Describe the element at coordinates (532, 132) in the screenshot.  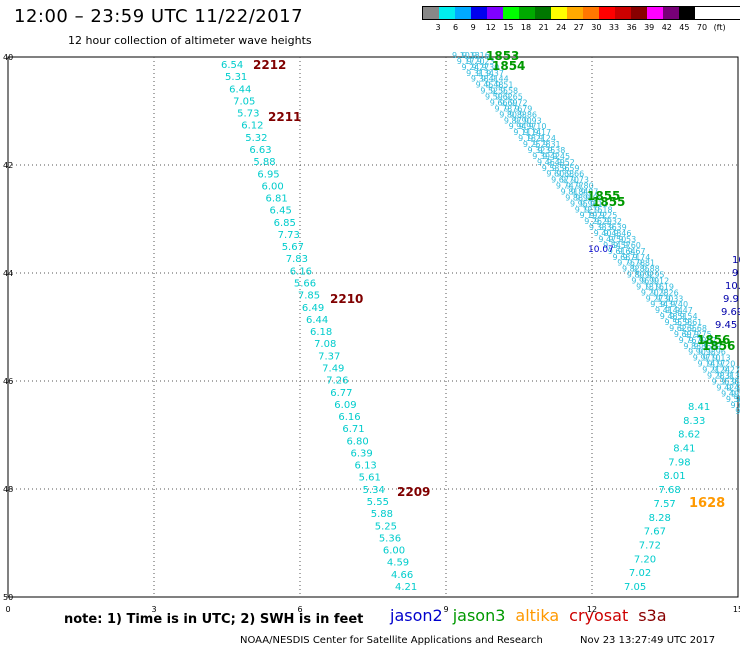
I see `swh-value: 9.14` at that location.